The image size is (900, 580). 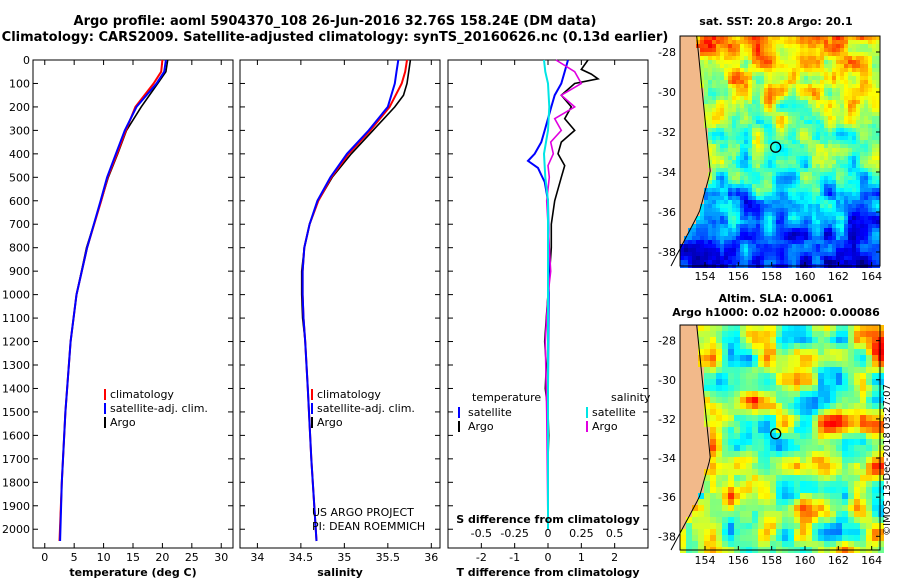 I want to click on x-tick-label-temperature: 20, so click(x=162, y=557).